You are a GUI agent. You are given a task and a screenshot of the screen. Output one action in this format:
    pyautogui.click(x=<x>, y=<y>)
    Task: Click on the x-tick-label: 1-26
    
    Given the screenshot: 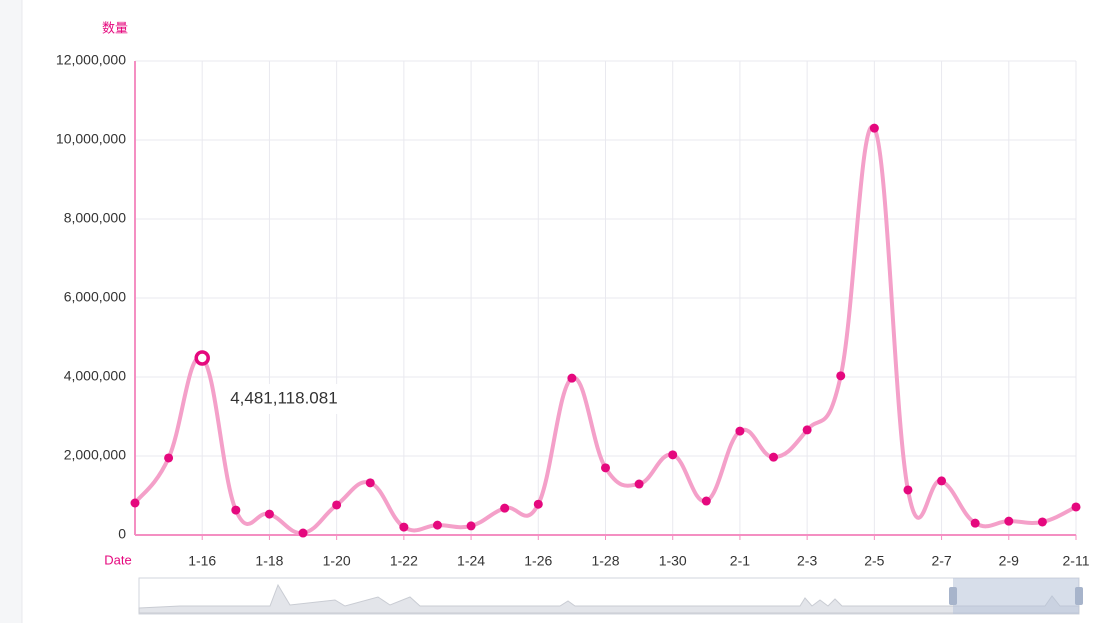 What is the action you would take?
    pyautogui.click(x=538, y=561)
    